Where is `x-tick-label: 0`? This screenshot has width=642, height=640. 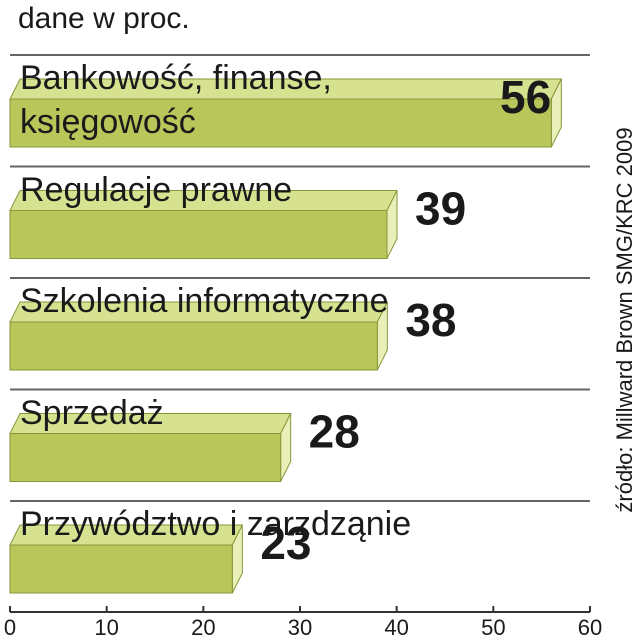
x-tick-label: 0 is located at coordinates (10, 627).